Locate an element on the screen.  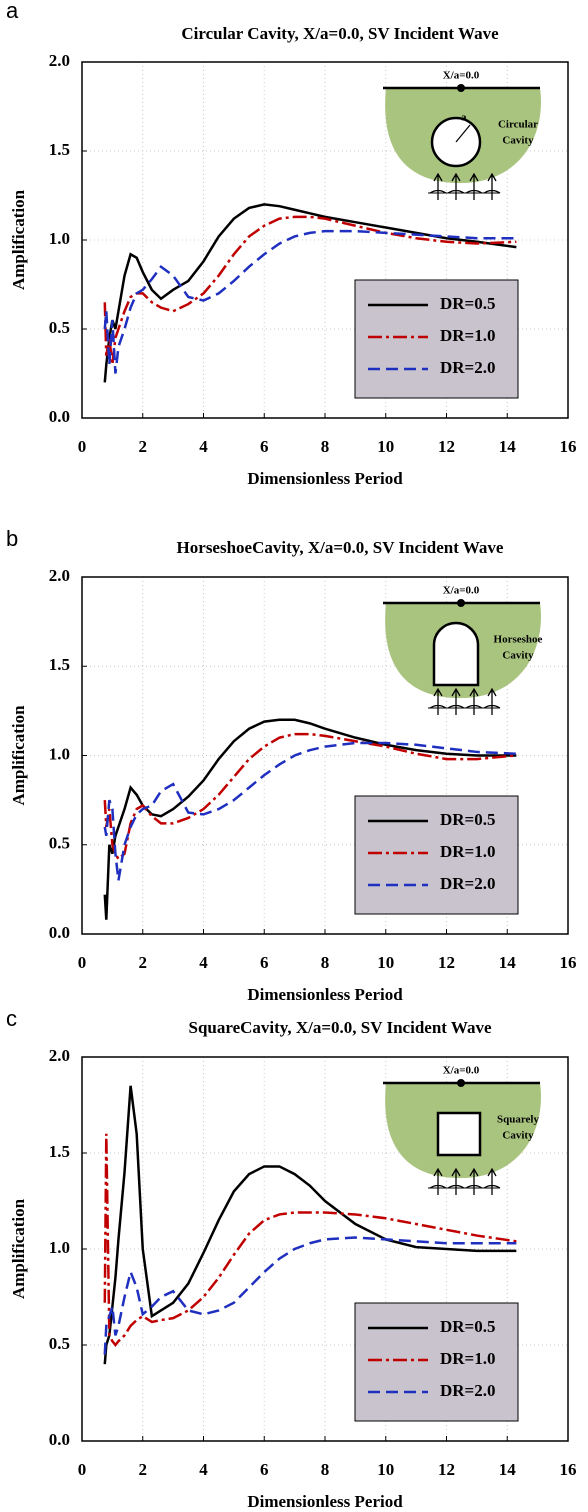
panel-label: b is located at coordinates (12, 538).